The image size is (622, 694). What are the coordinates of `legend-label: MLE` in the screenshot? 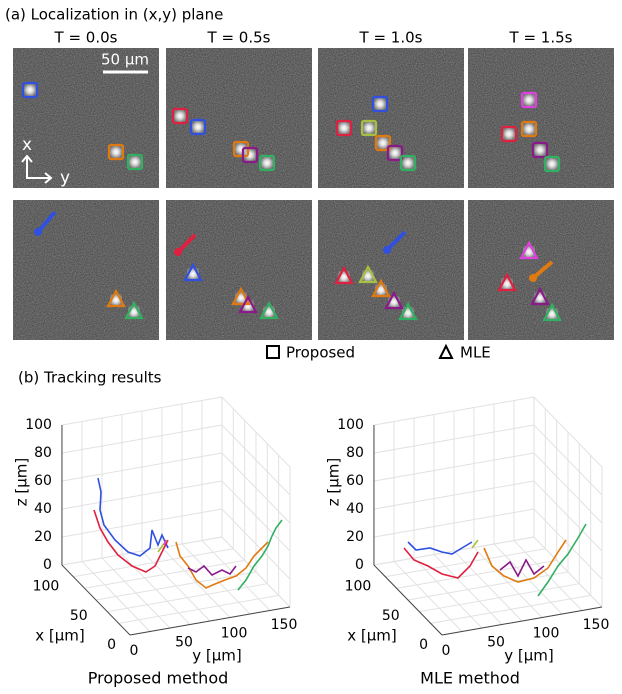 It's located at (475, 353).